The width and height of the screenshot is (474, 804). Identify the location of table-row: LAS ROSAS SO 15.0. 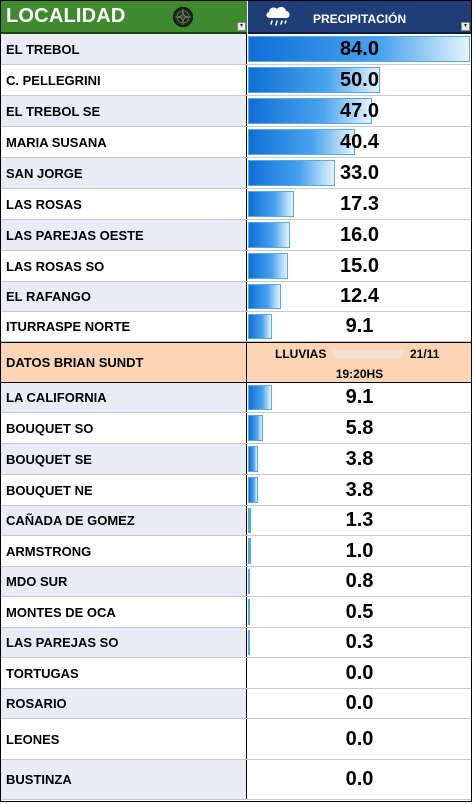
(236, 266).